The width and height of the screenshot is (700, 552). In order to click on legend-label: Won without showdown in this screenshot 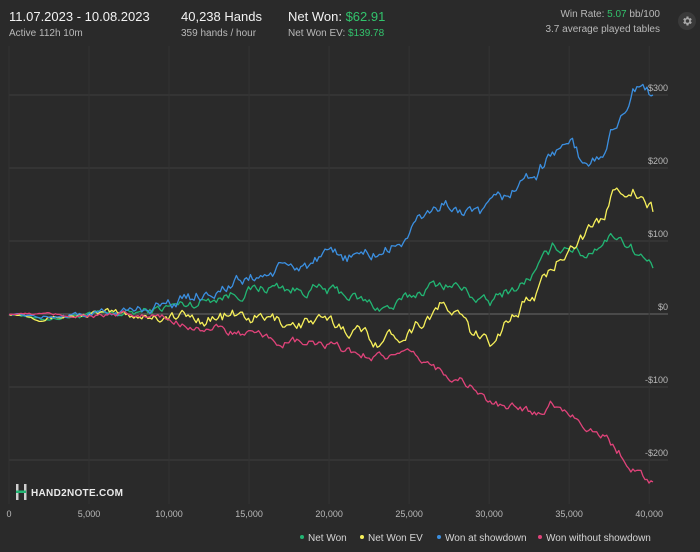, I will do `click(598, 538)`.